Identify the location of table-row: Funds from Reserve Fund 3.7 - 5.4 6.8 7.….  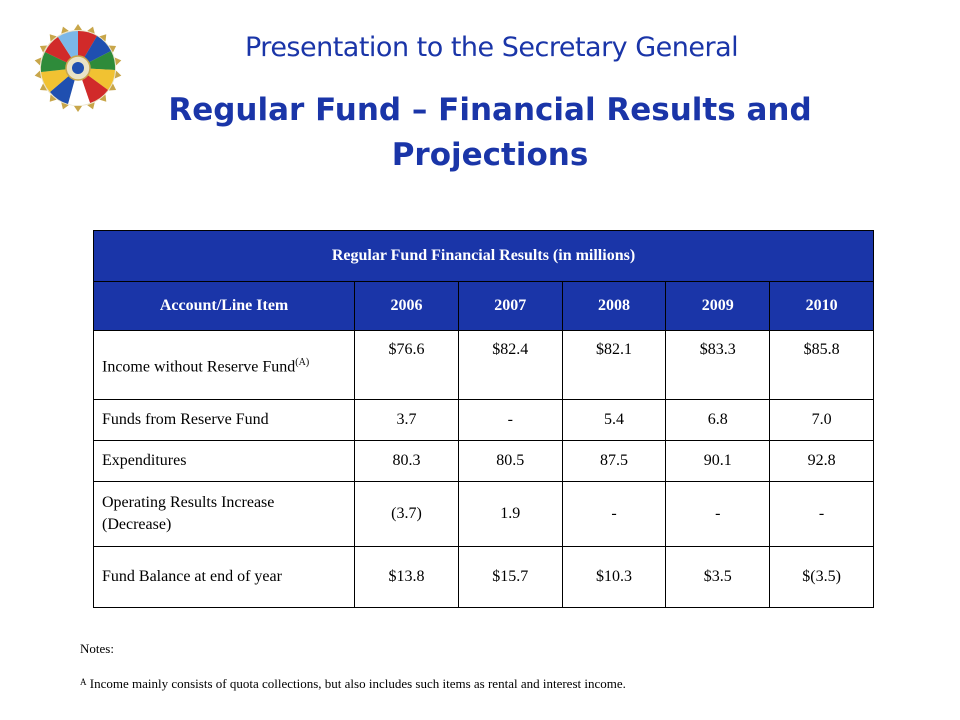
(483, 420).